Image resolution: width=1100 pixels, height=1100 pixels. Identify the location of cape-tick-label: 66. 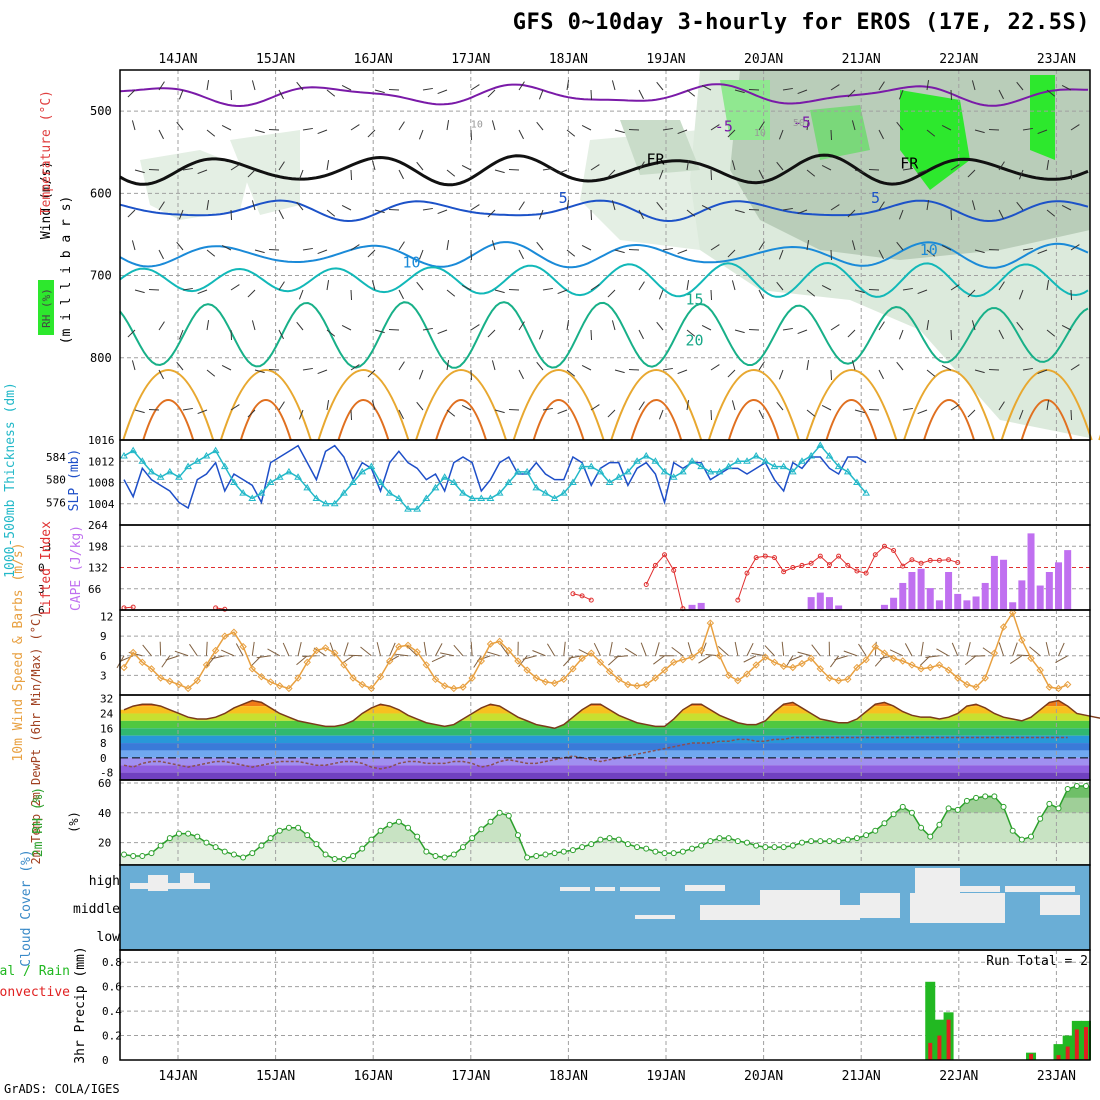
(94, 589).